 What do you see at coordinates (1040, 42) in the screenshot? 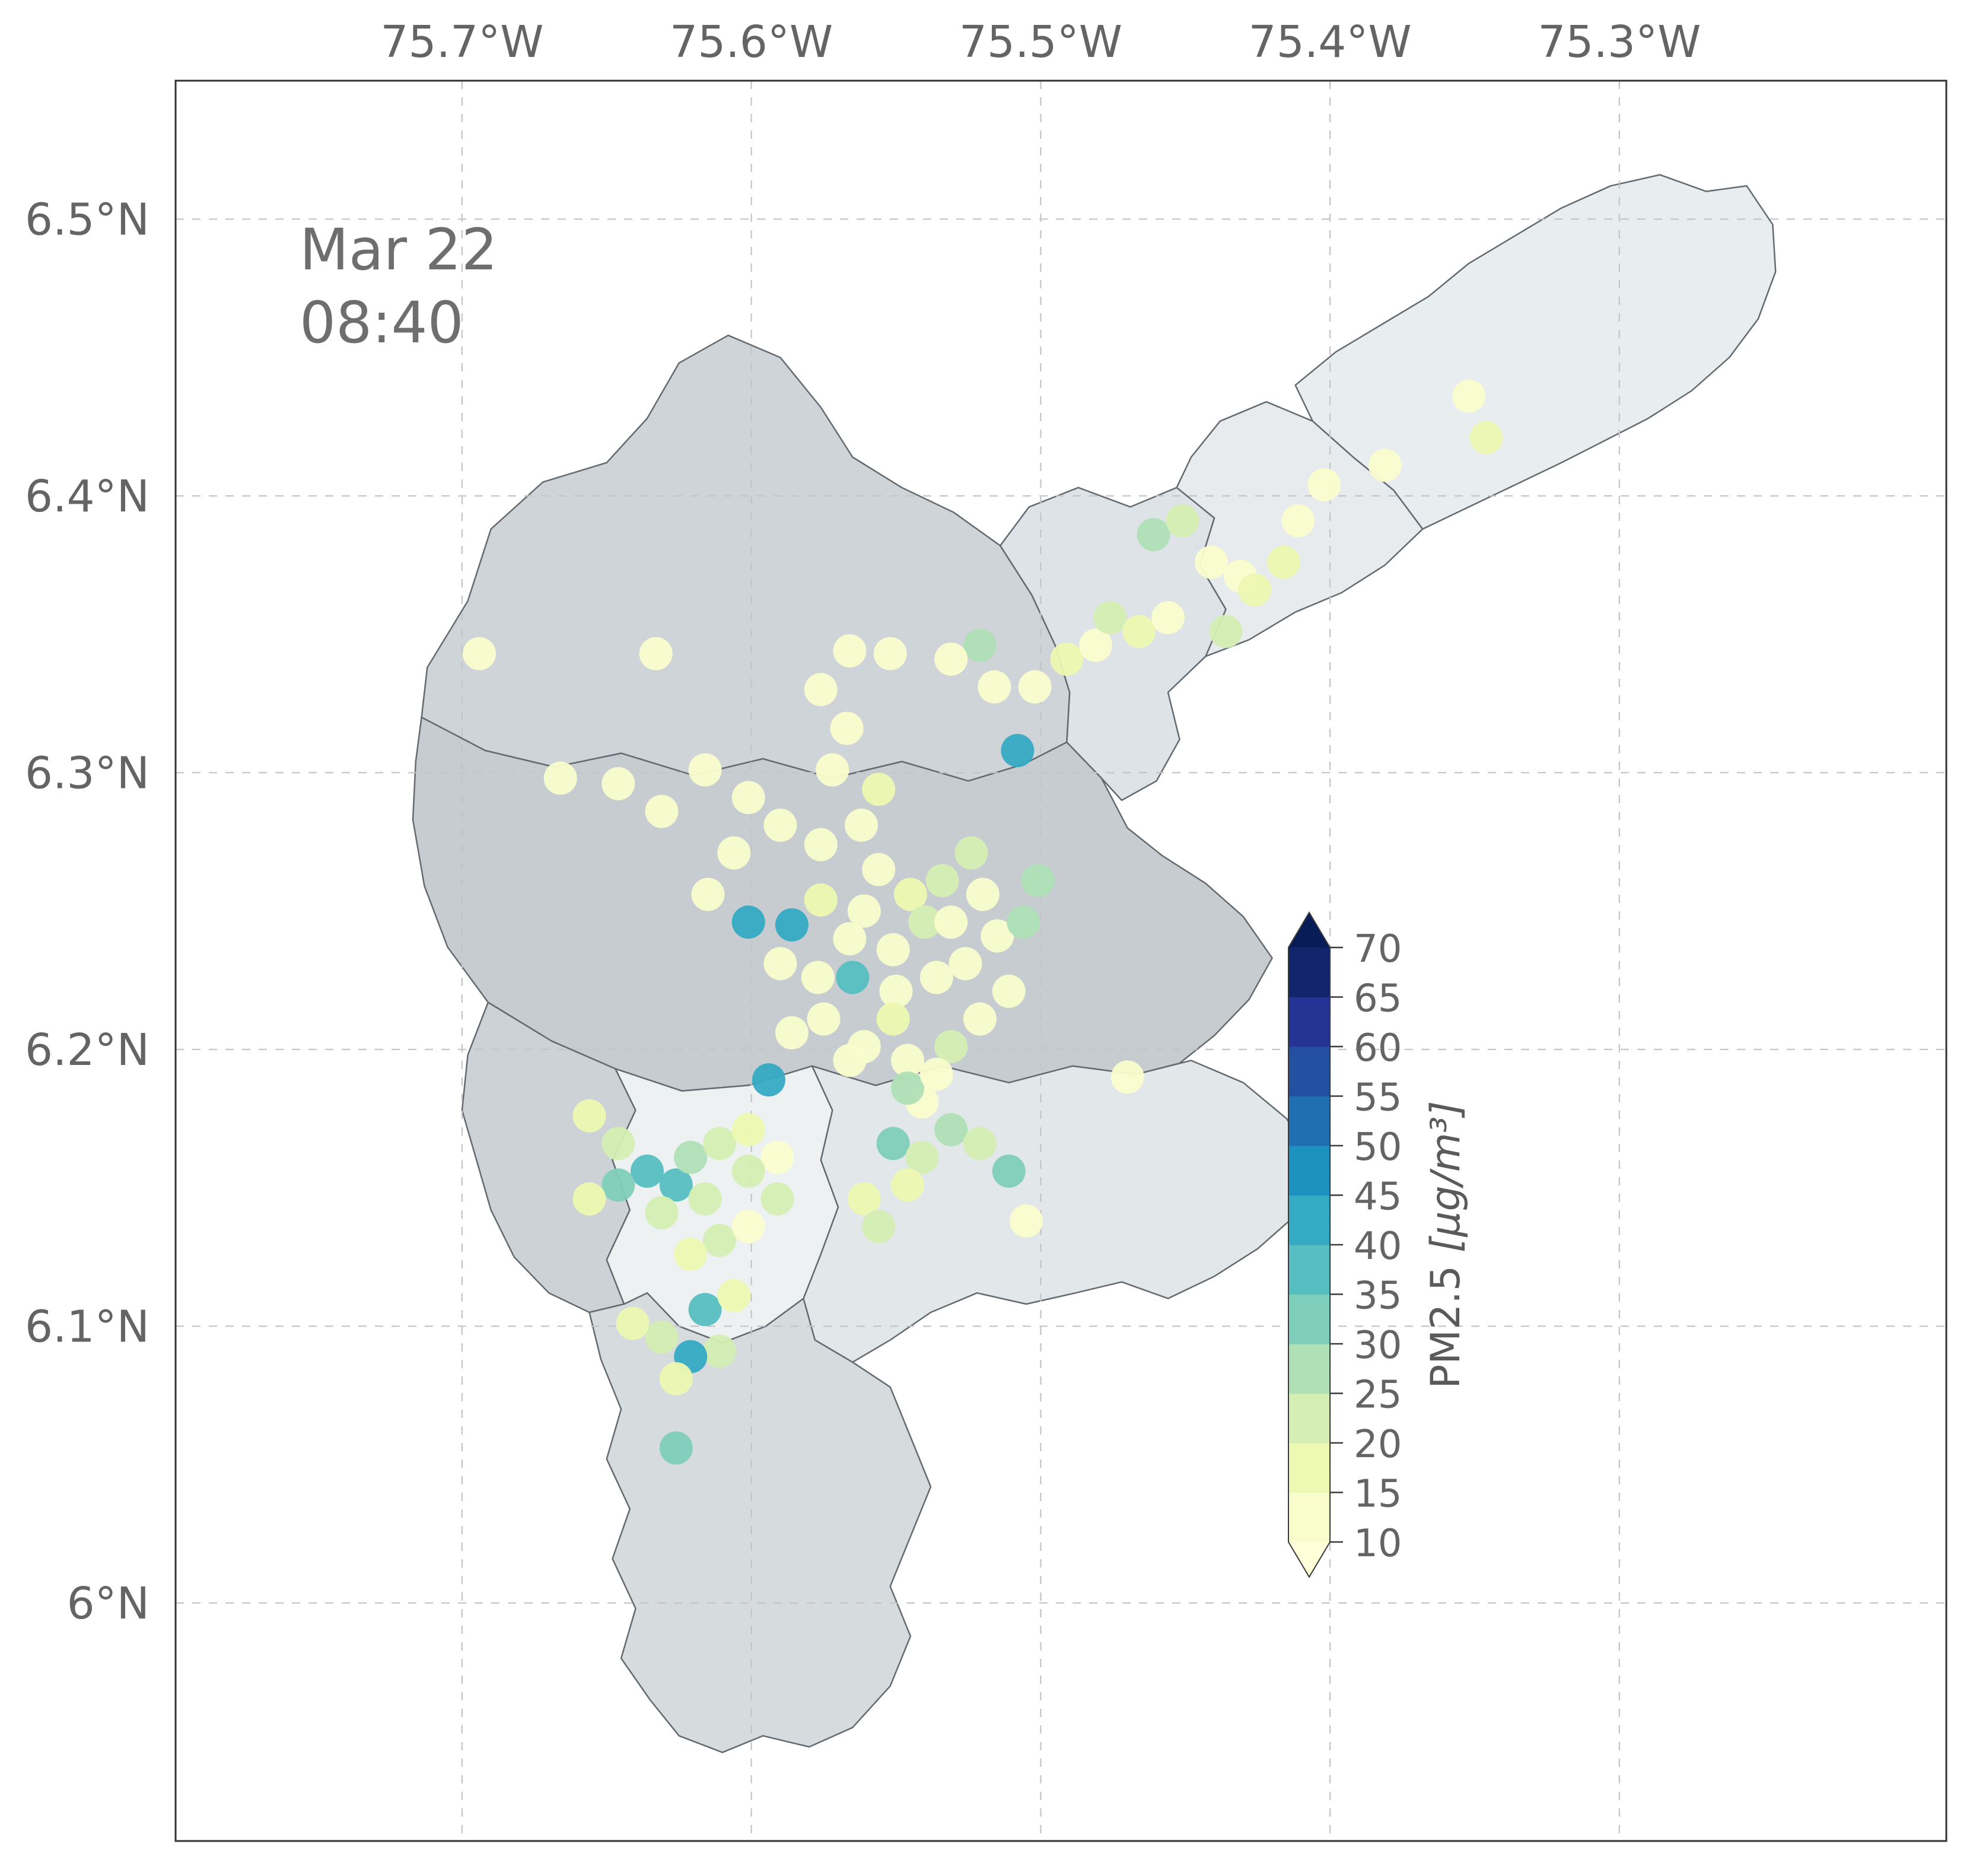
I see `x-tick-label: 75.5°W` at bounding box center [1040, 42].